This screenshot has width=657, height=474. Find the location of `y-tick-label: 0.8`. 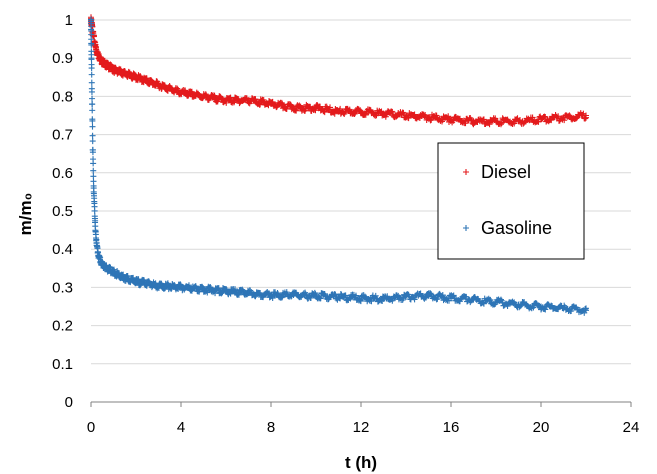

y-tick-label: 0.8 is located at coordinates (62, 96).